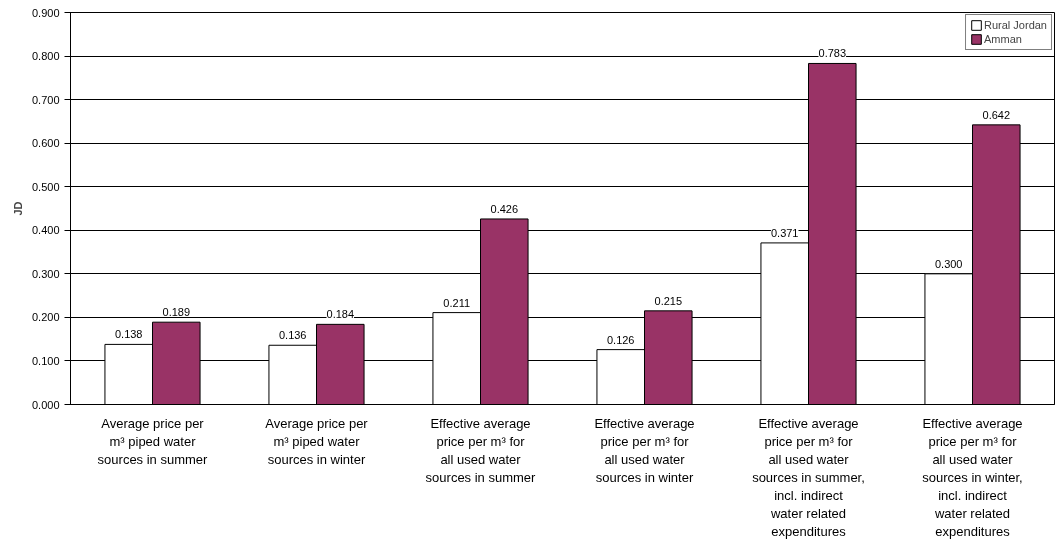 This screenshot has height=541, width=1058. Describe the element at coordinates (972, 477) in the screenshot. I see `x-tick-label: Effective average price per m³ for all used water sources in winter, incl. indirect water related expenditures` at that location.